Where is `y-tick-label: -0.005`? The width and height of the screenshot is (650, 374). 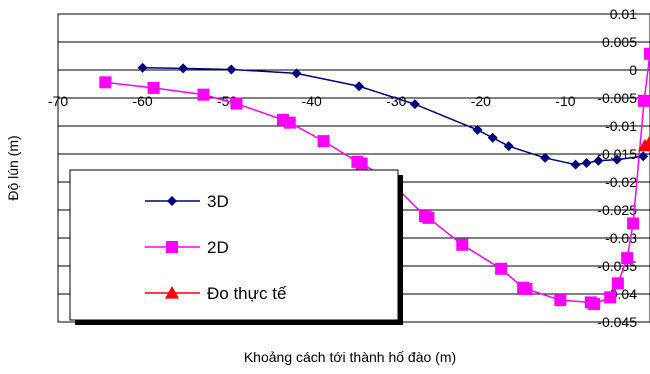
y-tick-label: -0.005 is located at coordinates (617, 98).